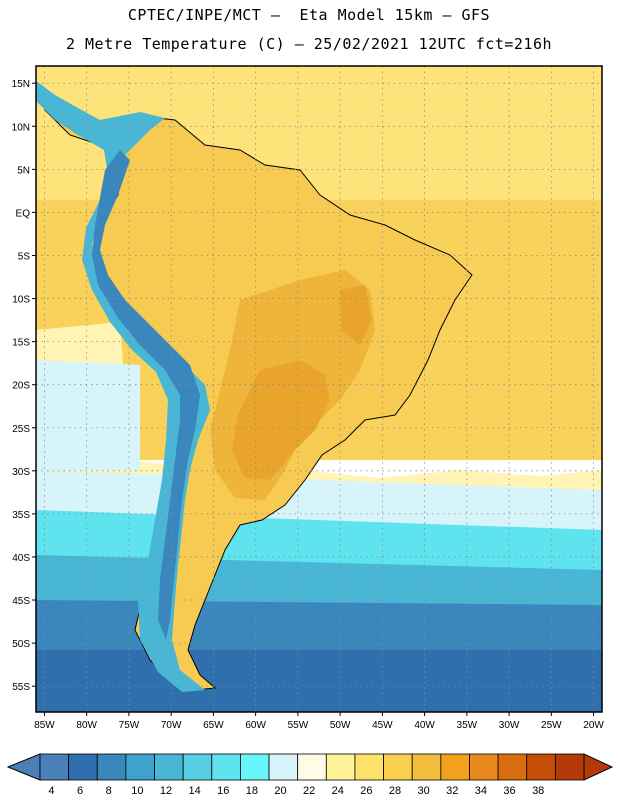 This screenshot has width=618, height=800. Describe the element at coordinates (166, 791) in the screenshot. I see `colorbar-label: 12` at that location.